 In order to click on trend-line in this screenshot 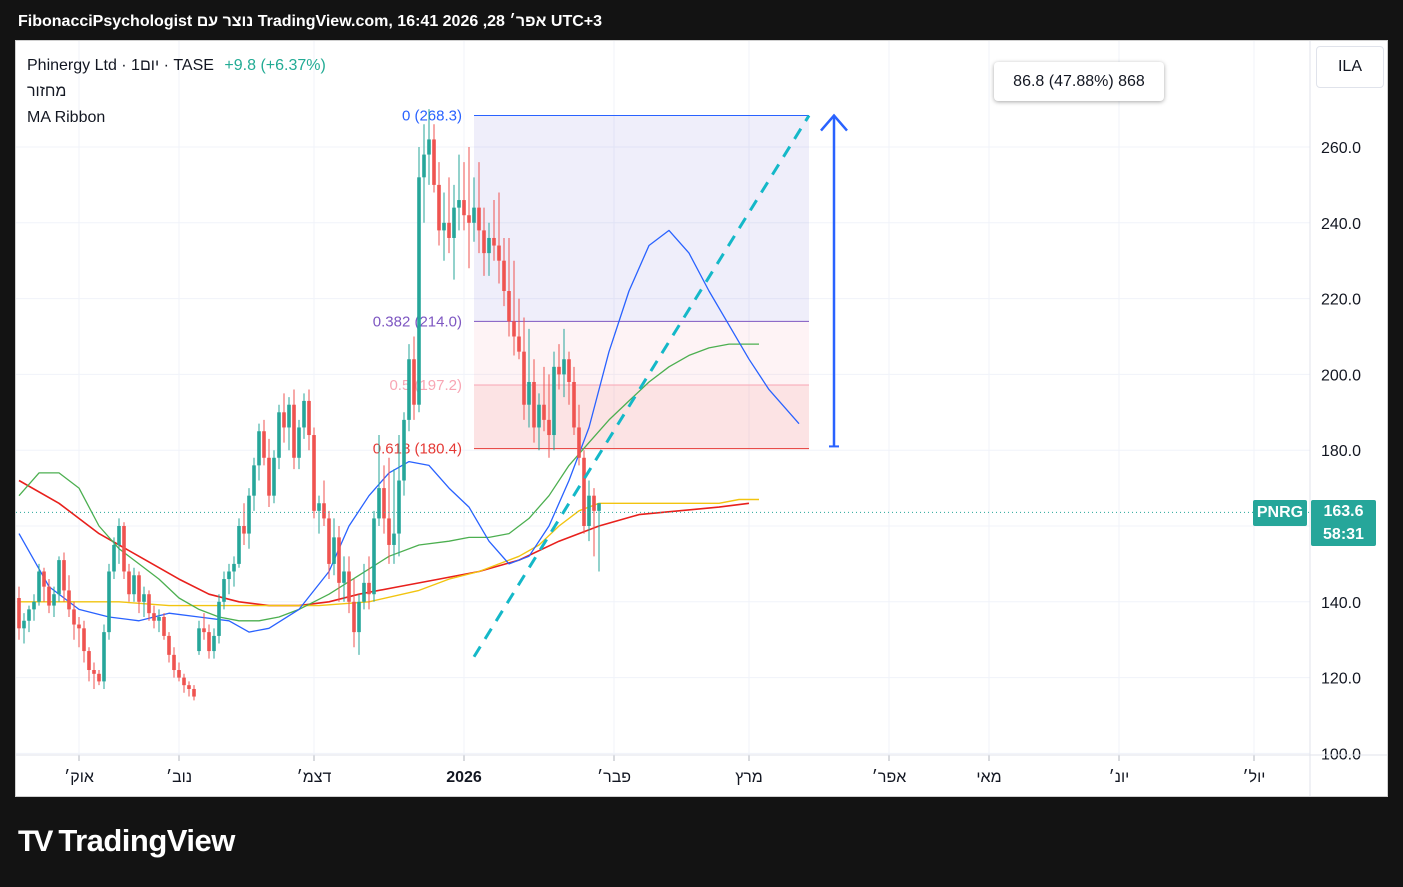, I will do `click(641, 386)`.